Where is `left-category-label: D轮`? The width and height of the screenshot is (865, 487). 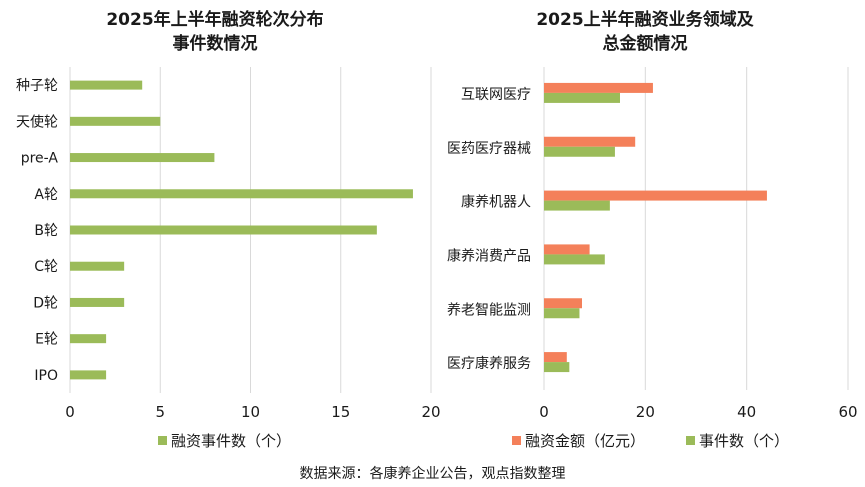
left-category-label: D轮 is located at coordinates (45, 303).